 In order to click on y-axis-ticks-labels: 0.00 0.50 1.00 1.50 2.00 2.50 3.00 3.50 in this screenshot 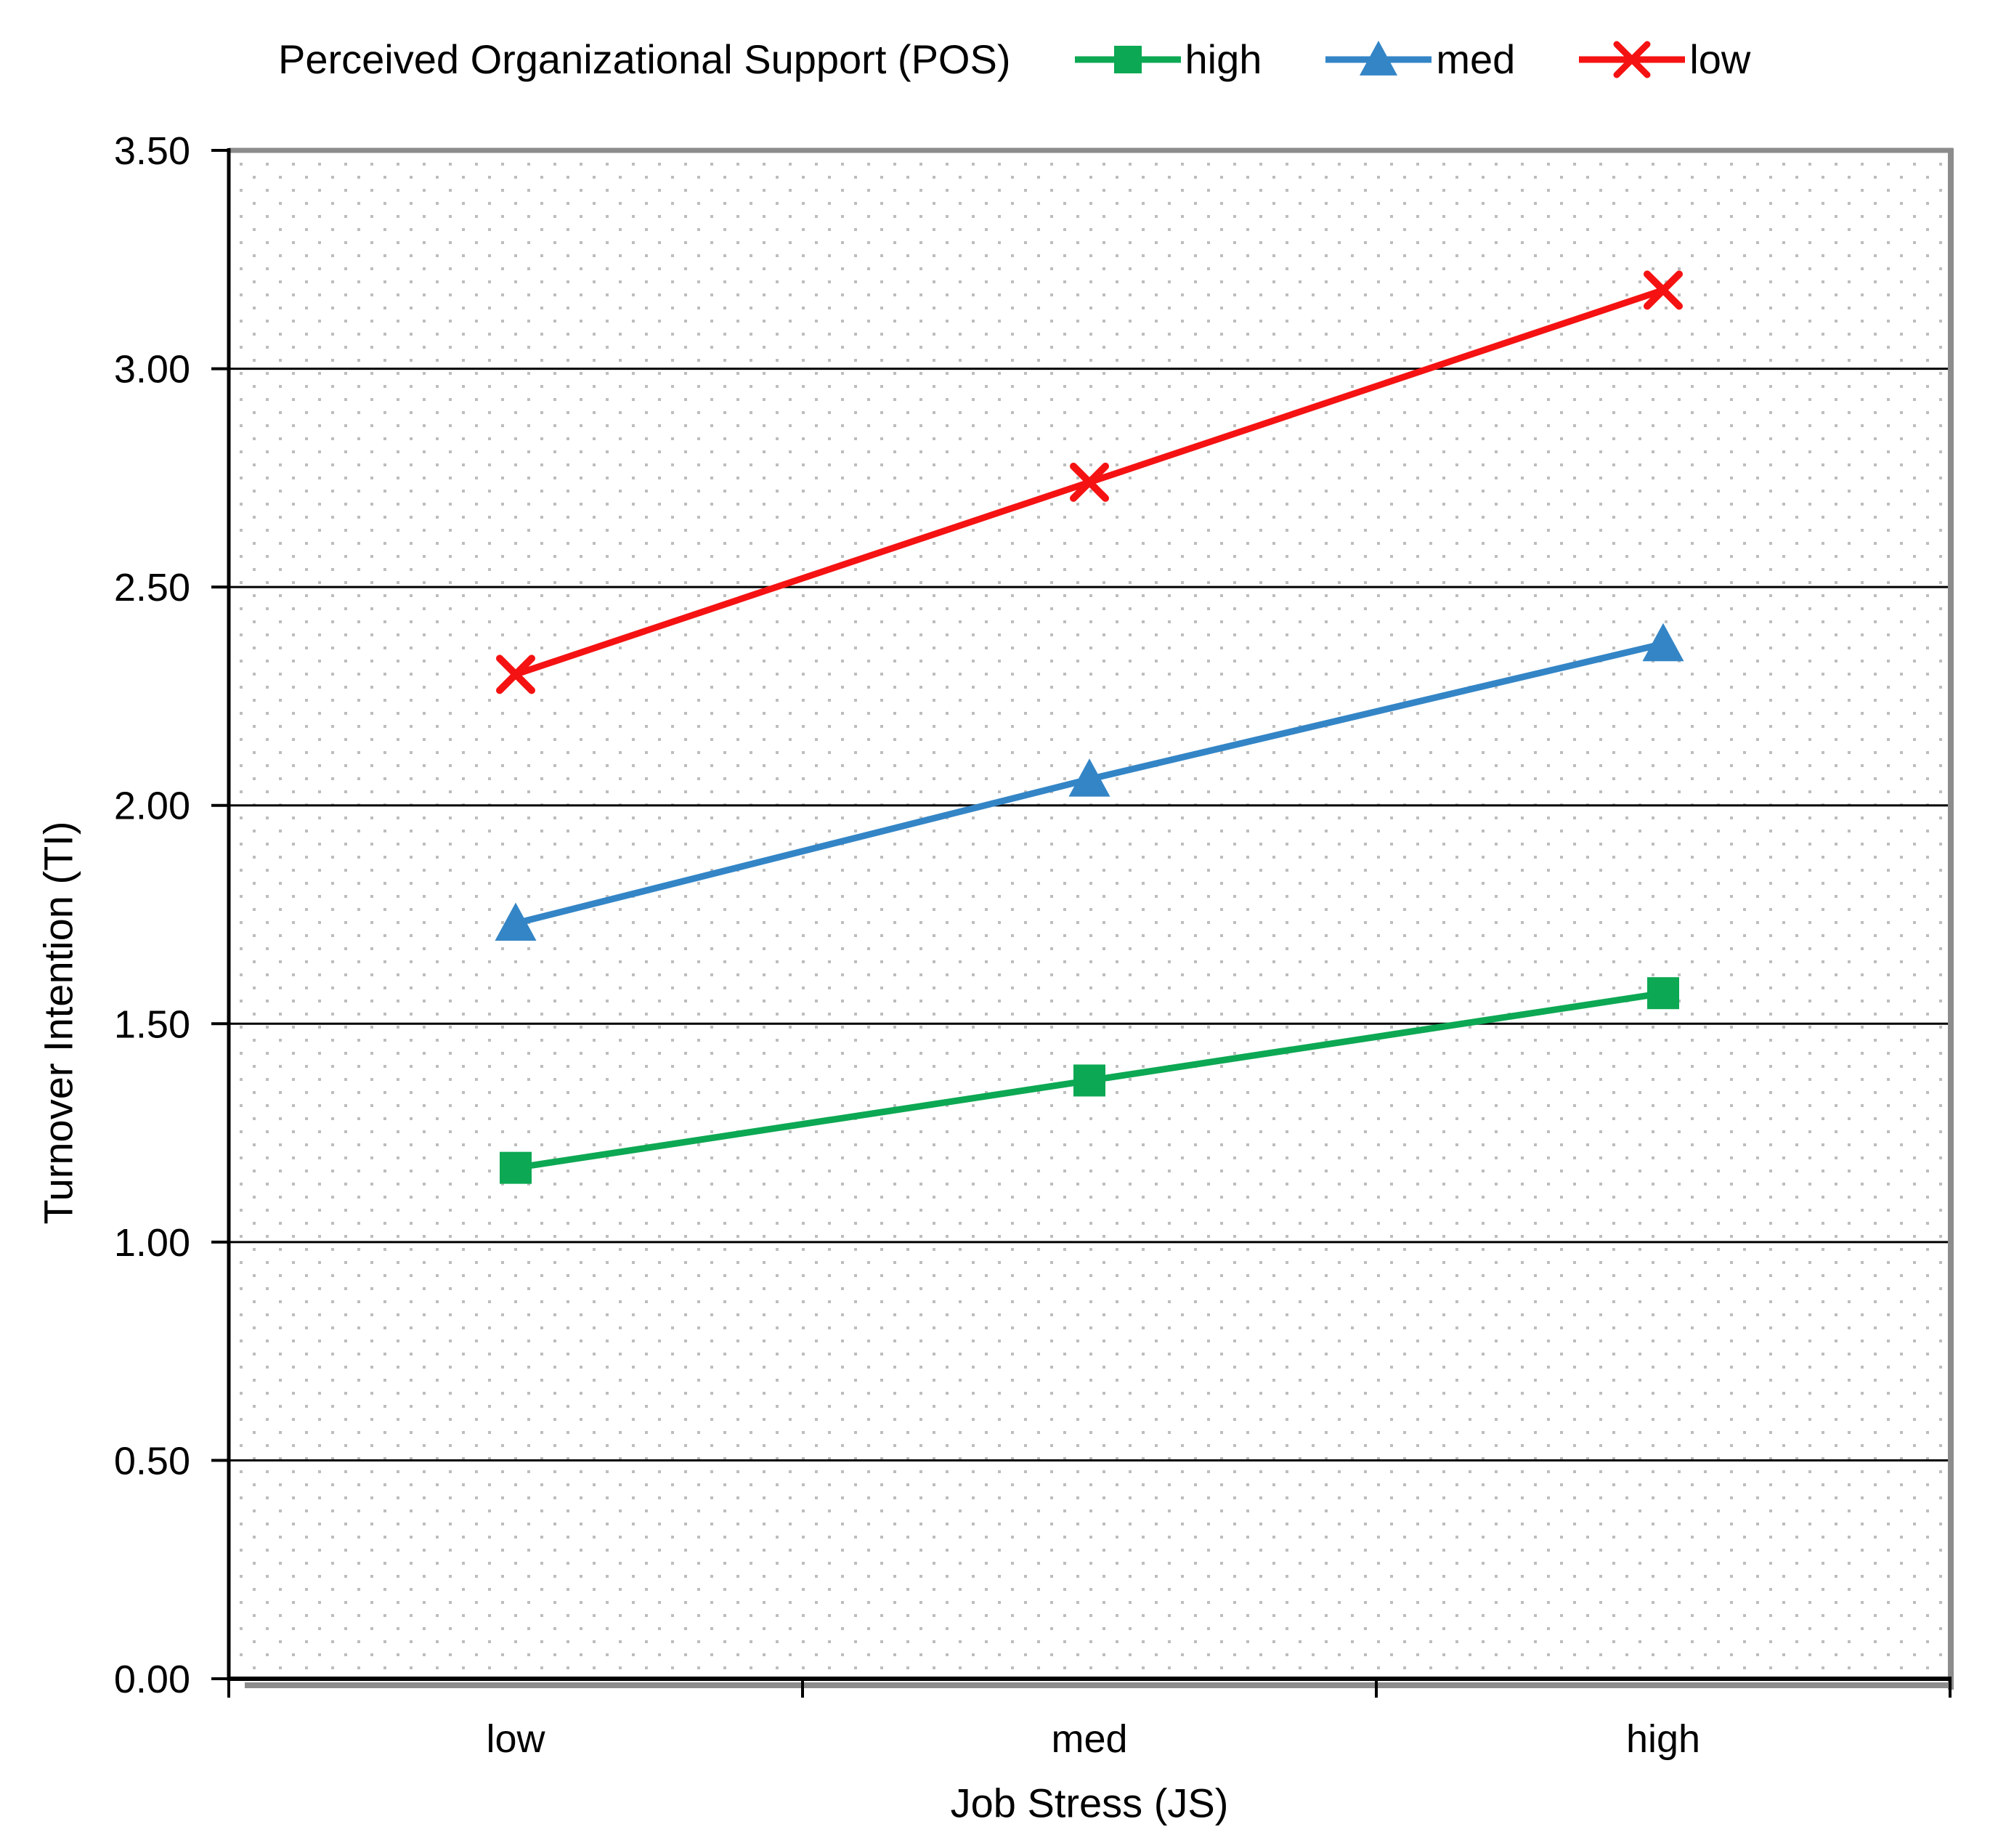, I will do `click(171, 915)`.